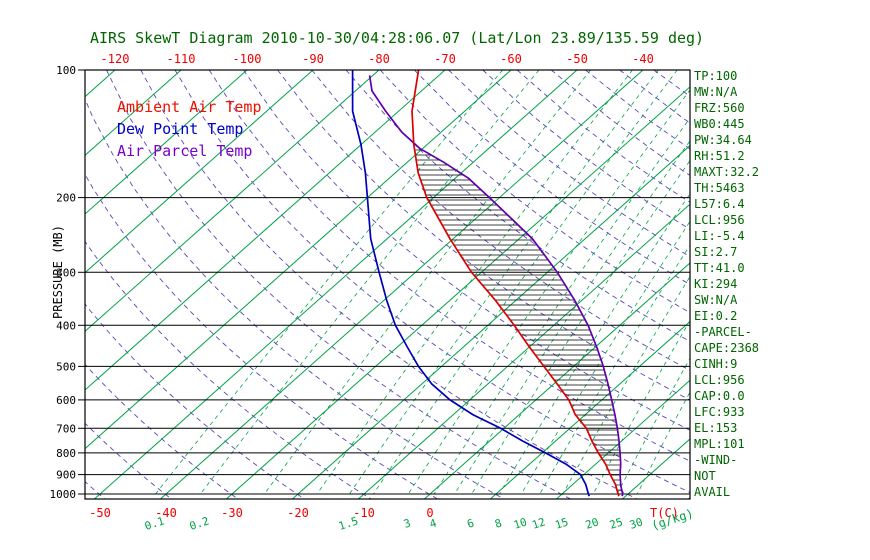 The image size is (870, 560). What do you see at coordinates (429, 513) in the screenshot?
I see `bottom-temp-label: 0` at bounding box center [429, 513].